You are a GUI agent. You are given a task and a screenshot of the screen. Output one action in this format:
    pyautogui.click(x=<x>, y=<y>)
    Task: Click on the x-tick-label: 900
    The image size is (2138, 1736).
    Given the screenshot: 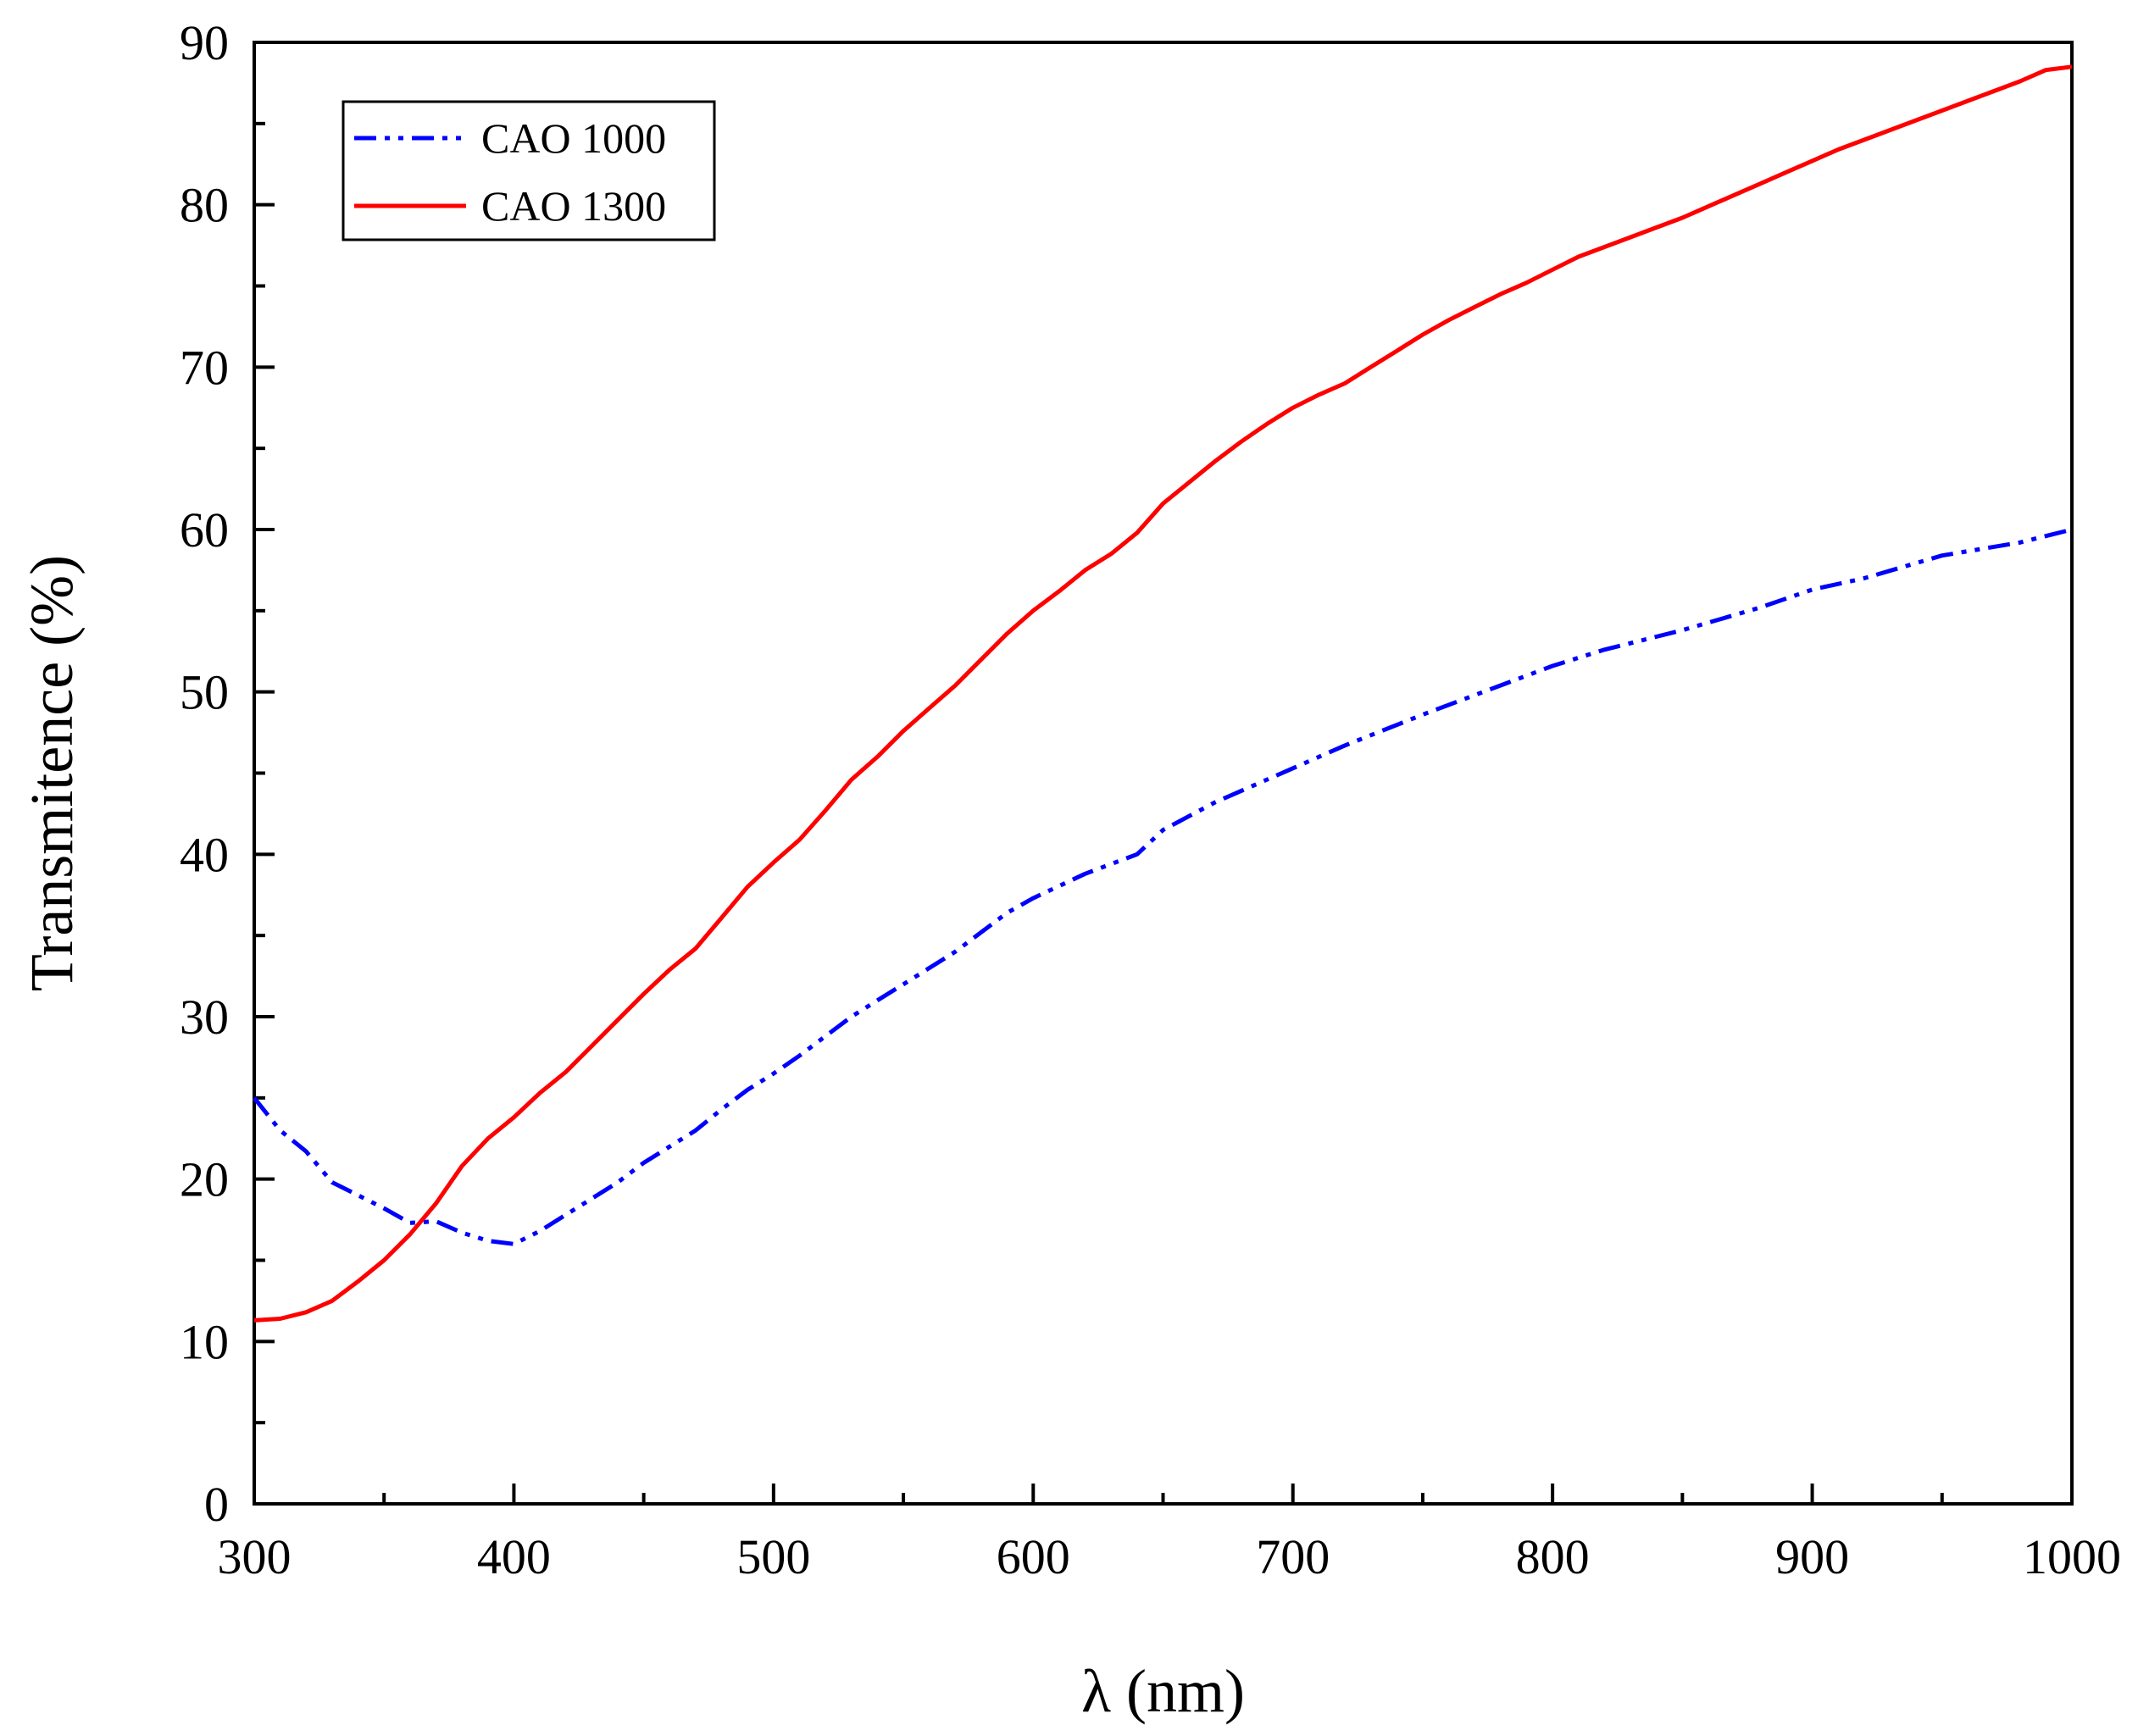 What is the action you would take?
    pyautogui.click(x=1812, y=1556)
    